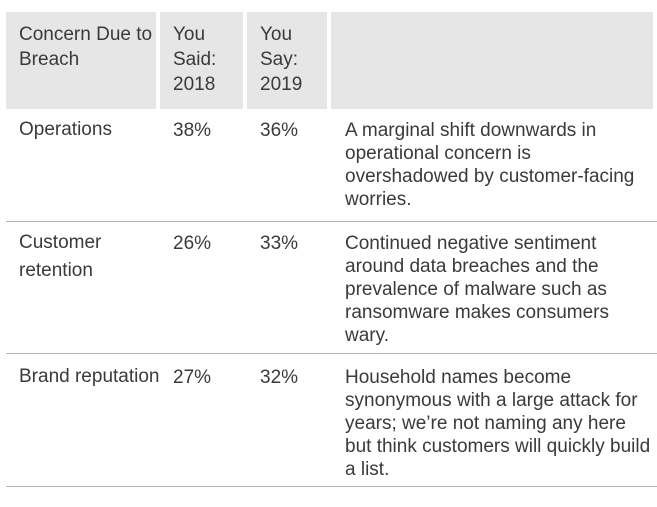 This screenshot has width=657, height=507. What do you see at coordinates (60, 256) in the screenshot?
I see `row-concern: Customer retention` at bounding box center [60, 256].